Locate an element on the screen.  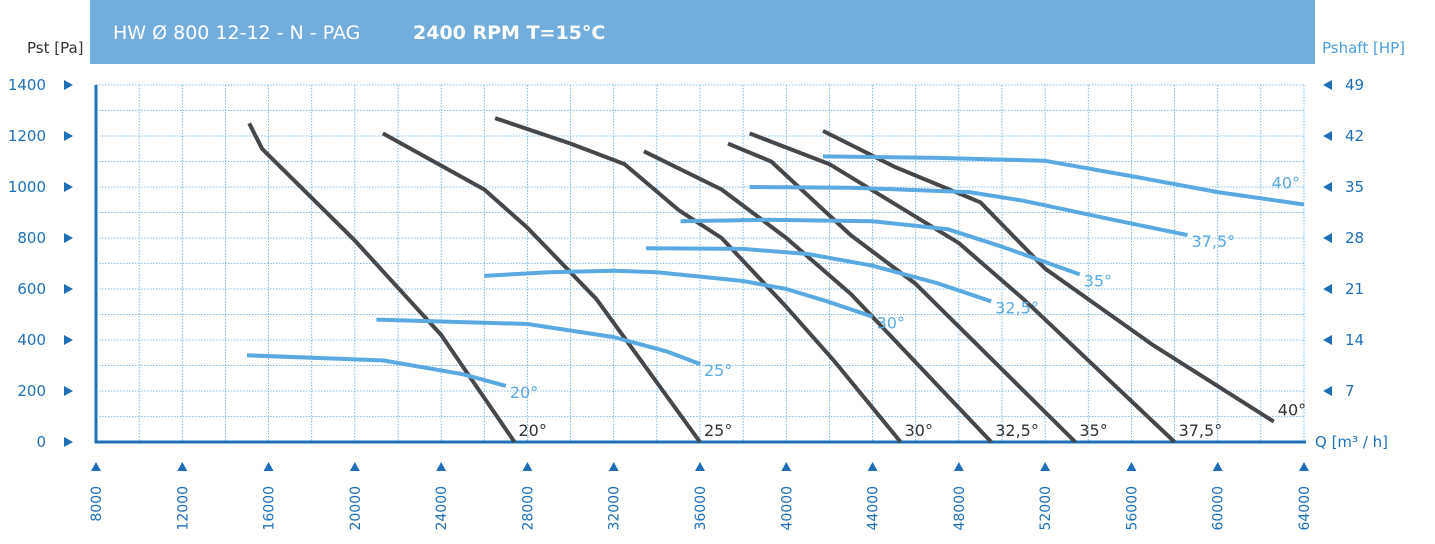
y-left-tick-label: 800 is located at coordinates (31, 238).